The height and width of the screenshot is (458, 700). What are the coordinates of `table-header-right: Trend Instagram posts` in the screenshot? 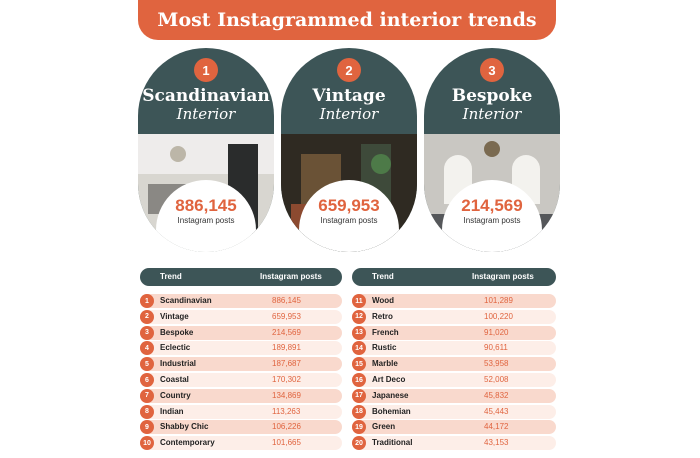 It's located at (454, 277).